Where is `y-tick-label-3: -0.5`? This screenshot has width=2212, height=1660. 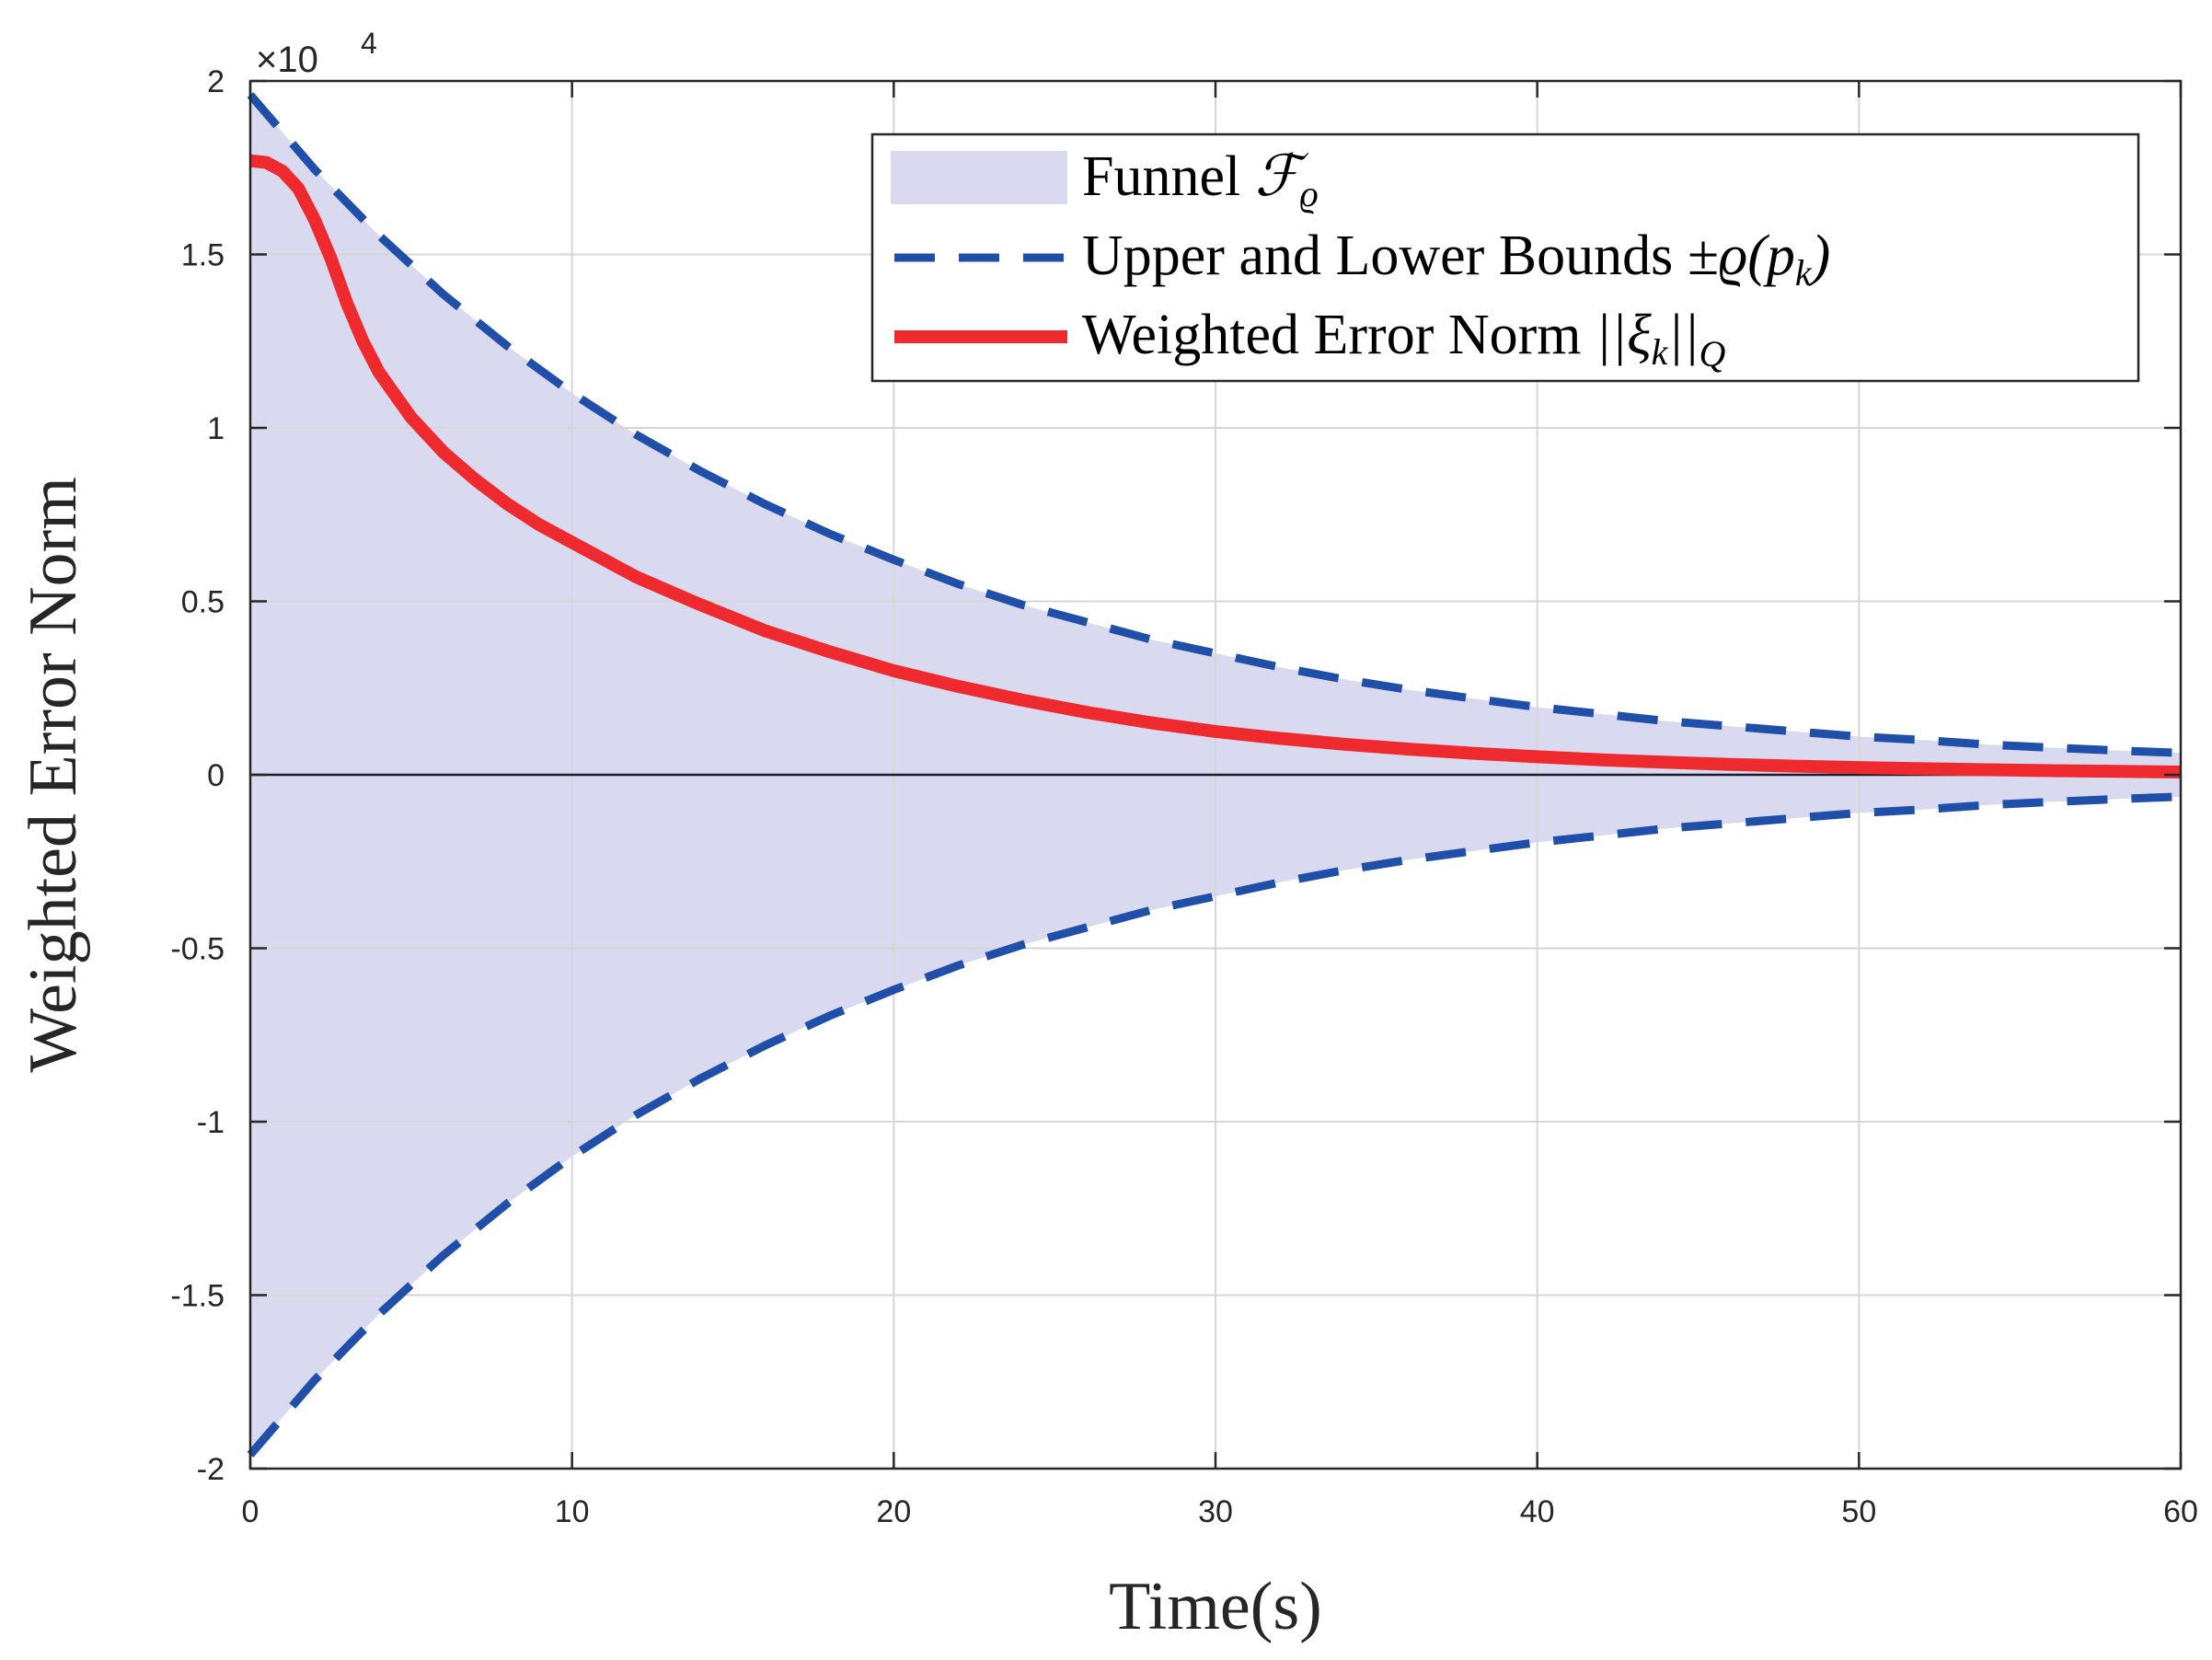 y-tick-label-3: -0.5 is located at coordinates (197, 949).